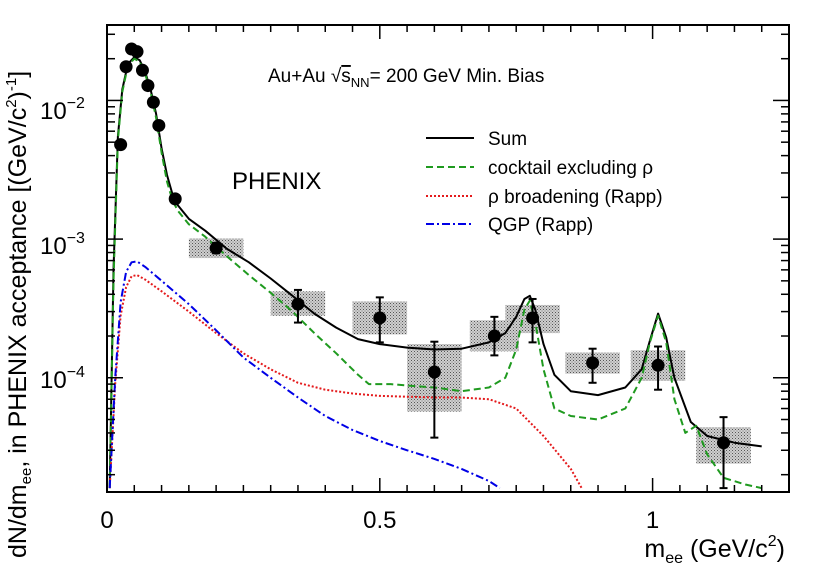  I want to click on system-annotation: Au+Au √sNN= 200 GeV Min. Bias, so click(406, 78).